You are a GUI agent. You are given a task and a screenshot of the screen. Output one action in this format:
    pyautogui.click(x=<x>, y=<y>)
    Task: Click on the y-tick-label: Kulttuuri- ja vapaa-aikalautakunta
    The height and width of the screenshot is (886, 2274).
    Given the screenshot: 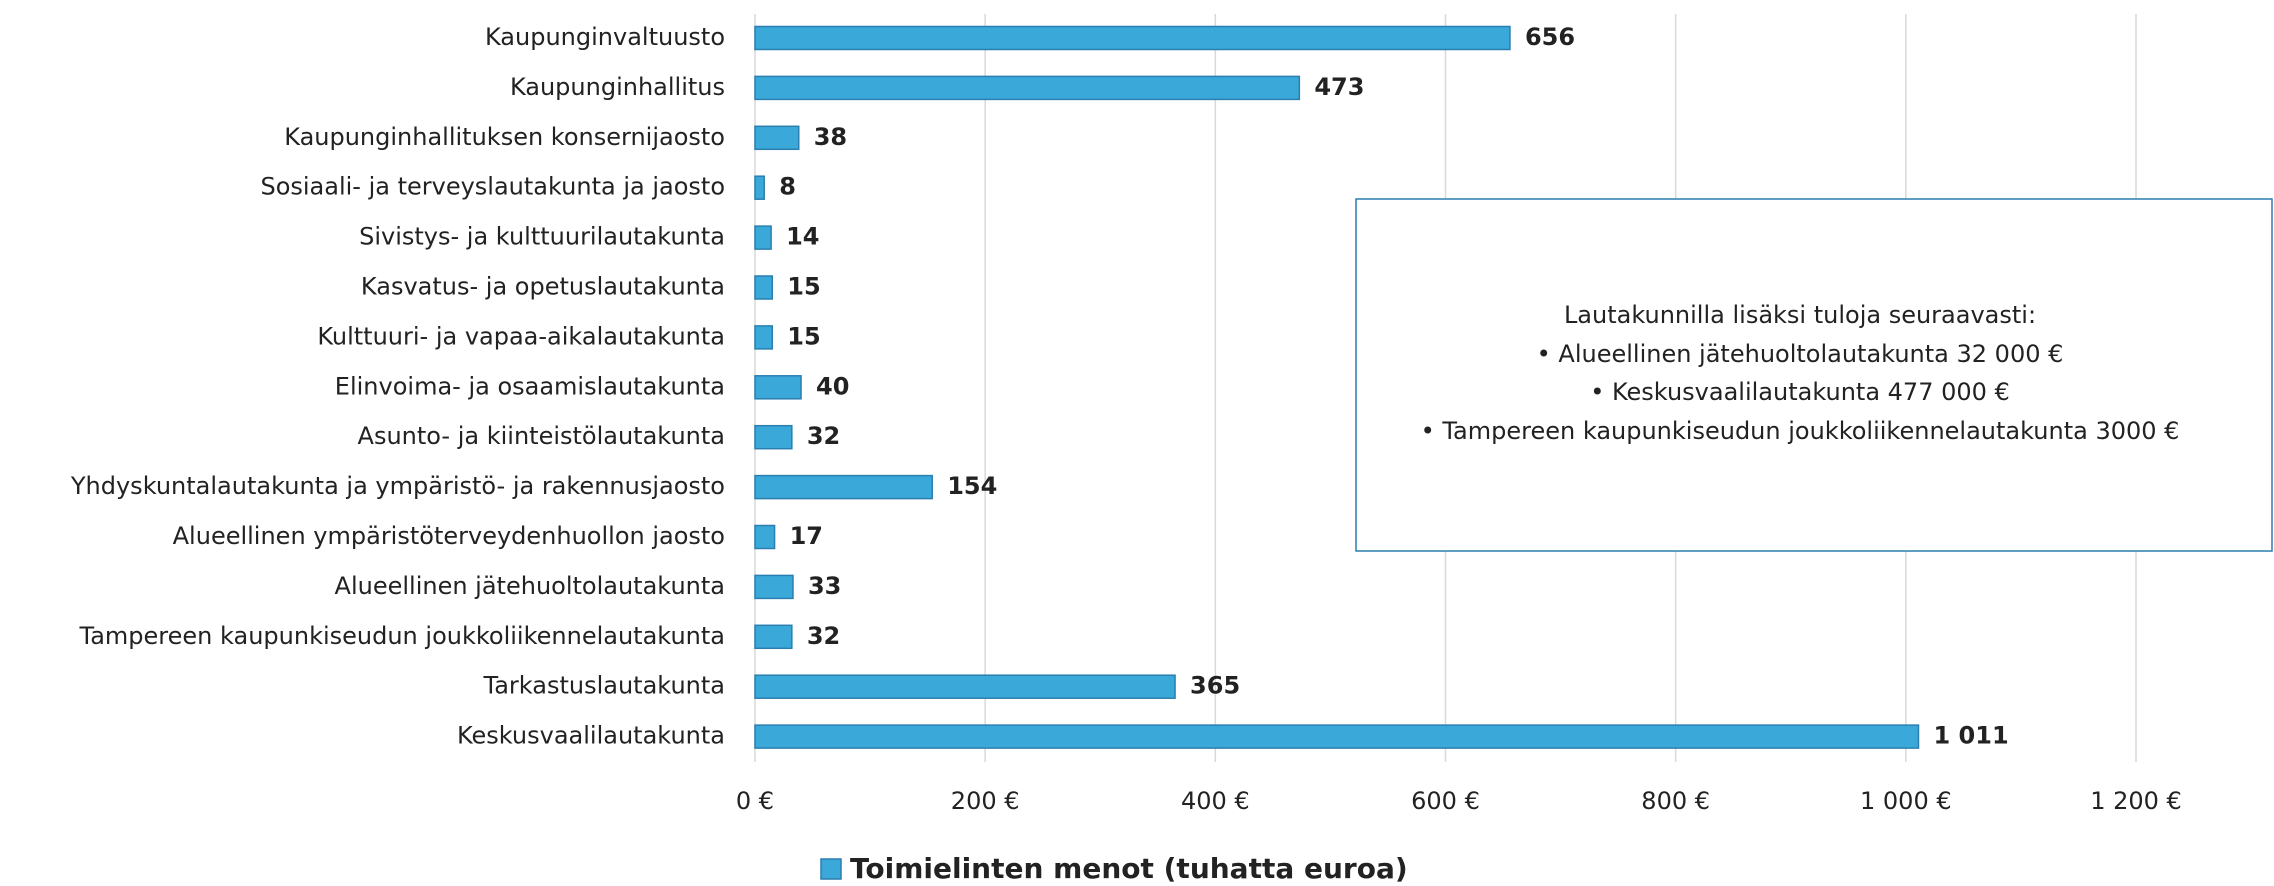 What is the action you would take?
    pyautogui.click(x=521, y=336)
    